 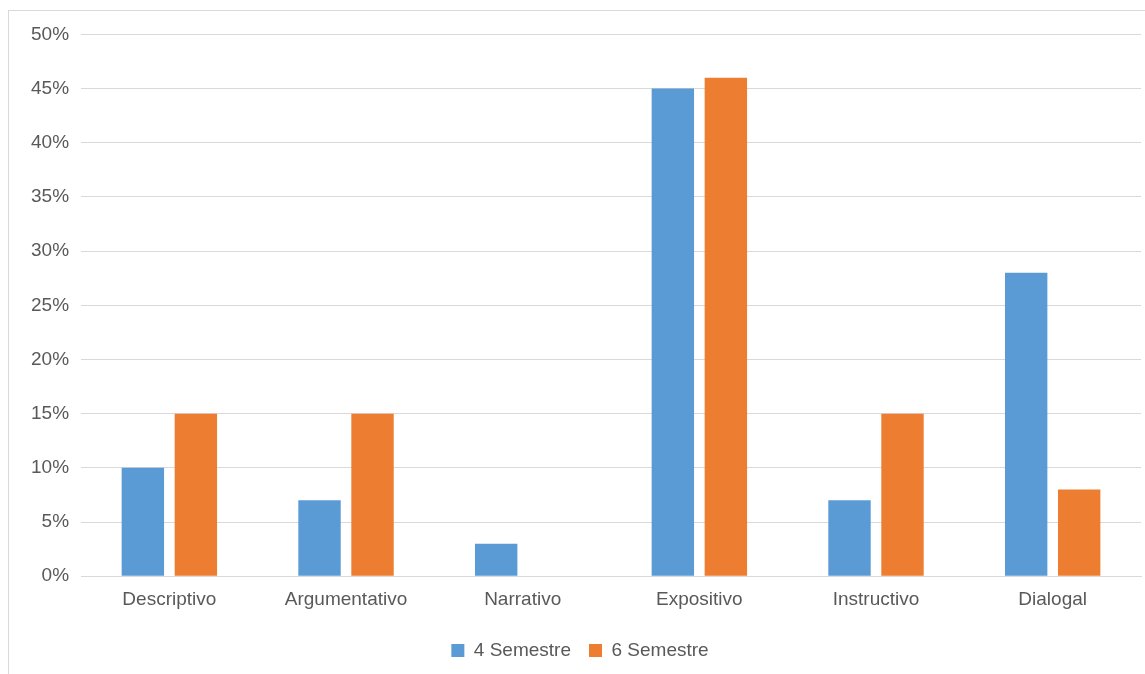 What do you see at coordinates (55, 575) in the screenshot?
I see `y-tick-label: 0%` at bounding box center [55, 575].